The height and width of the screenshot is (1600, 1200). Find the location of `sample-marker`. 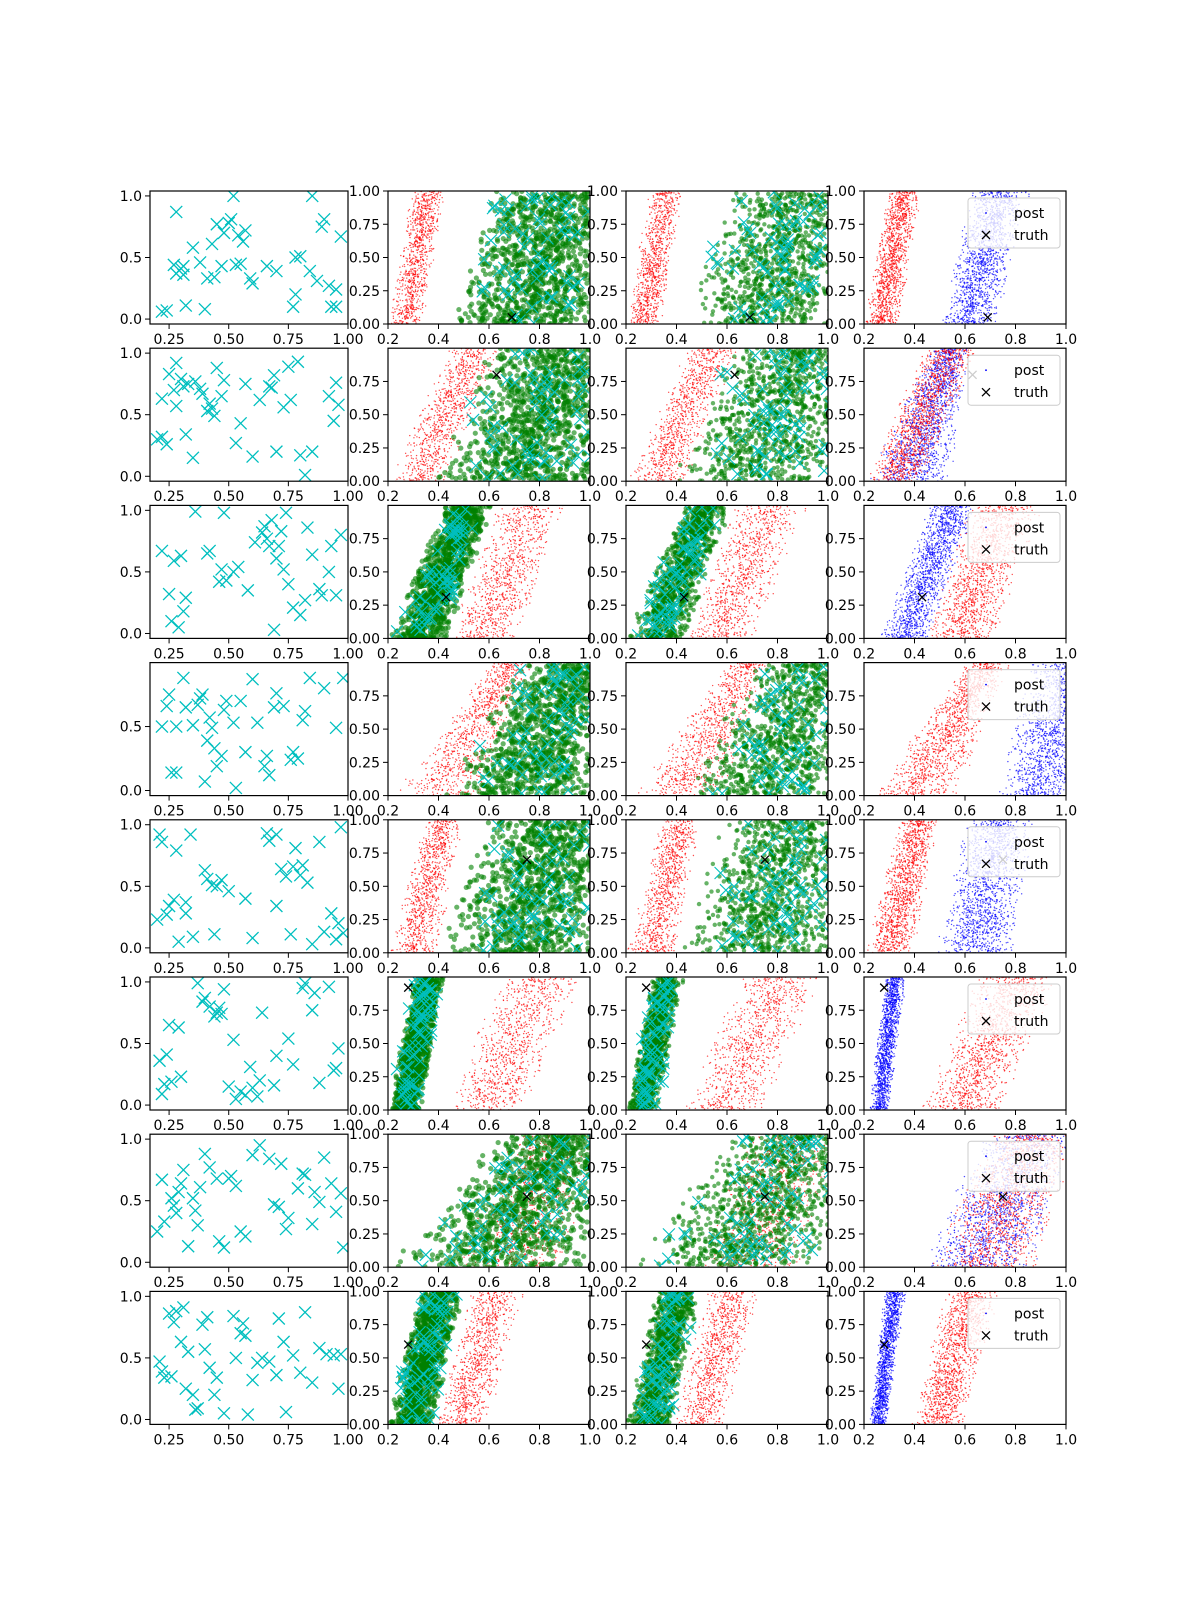

sample-marker is located at coordinates (212, 244).